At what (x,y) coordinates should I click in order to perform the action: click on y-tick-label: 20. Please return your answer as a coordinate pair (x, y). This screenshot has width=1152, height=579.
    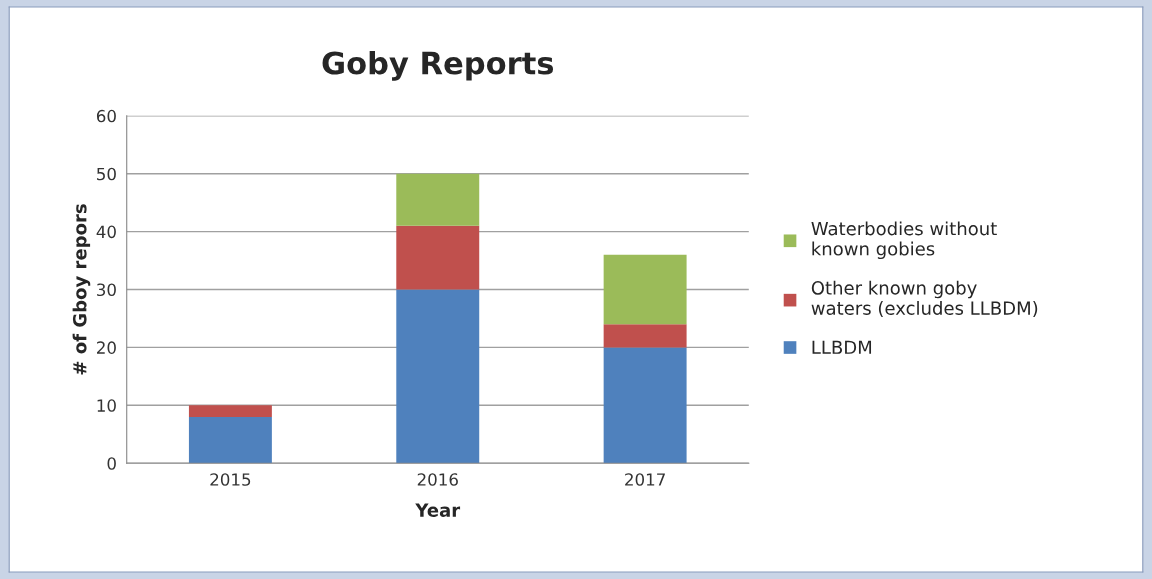
    Looking at the image, I should click on (106, 347).